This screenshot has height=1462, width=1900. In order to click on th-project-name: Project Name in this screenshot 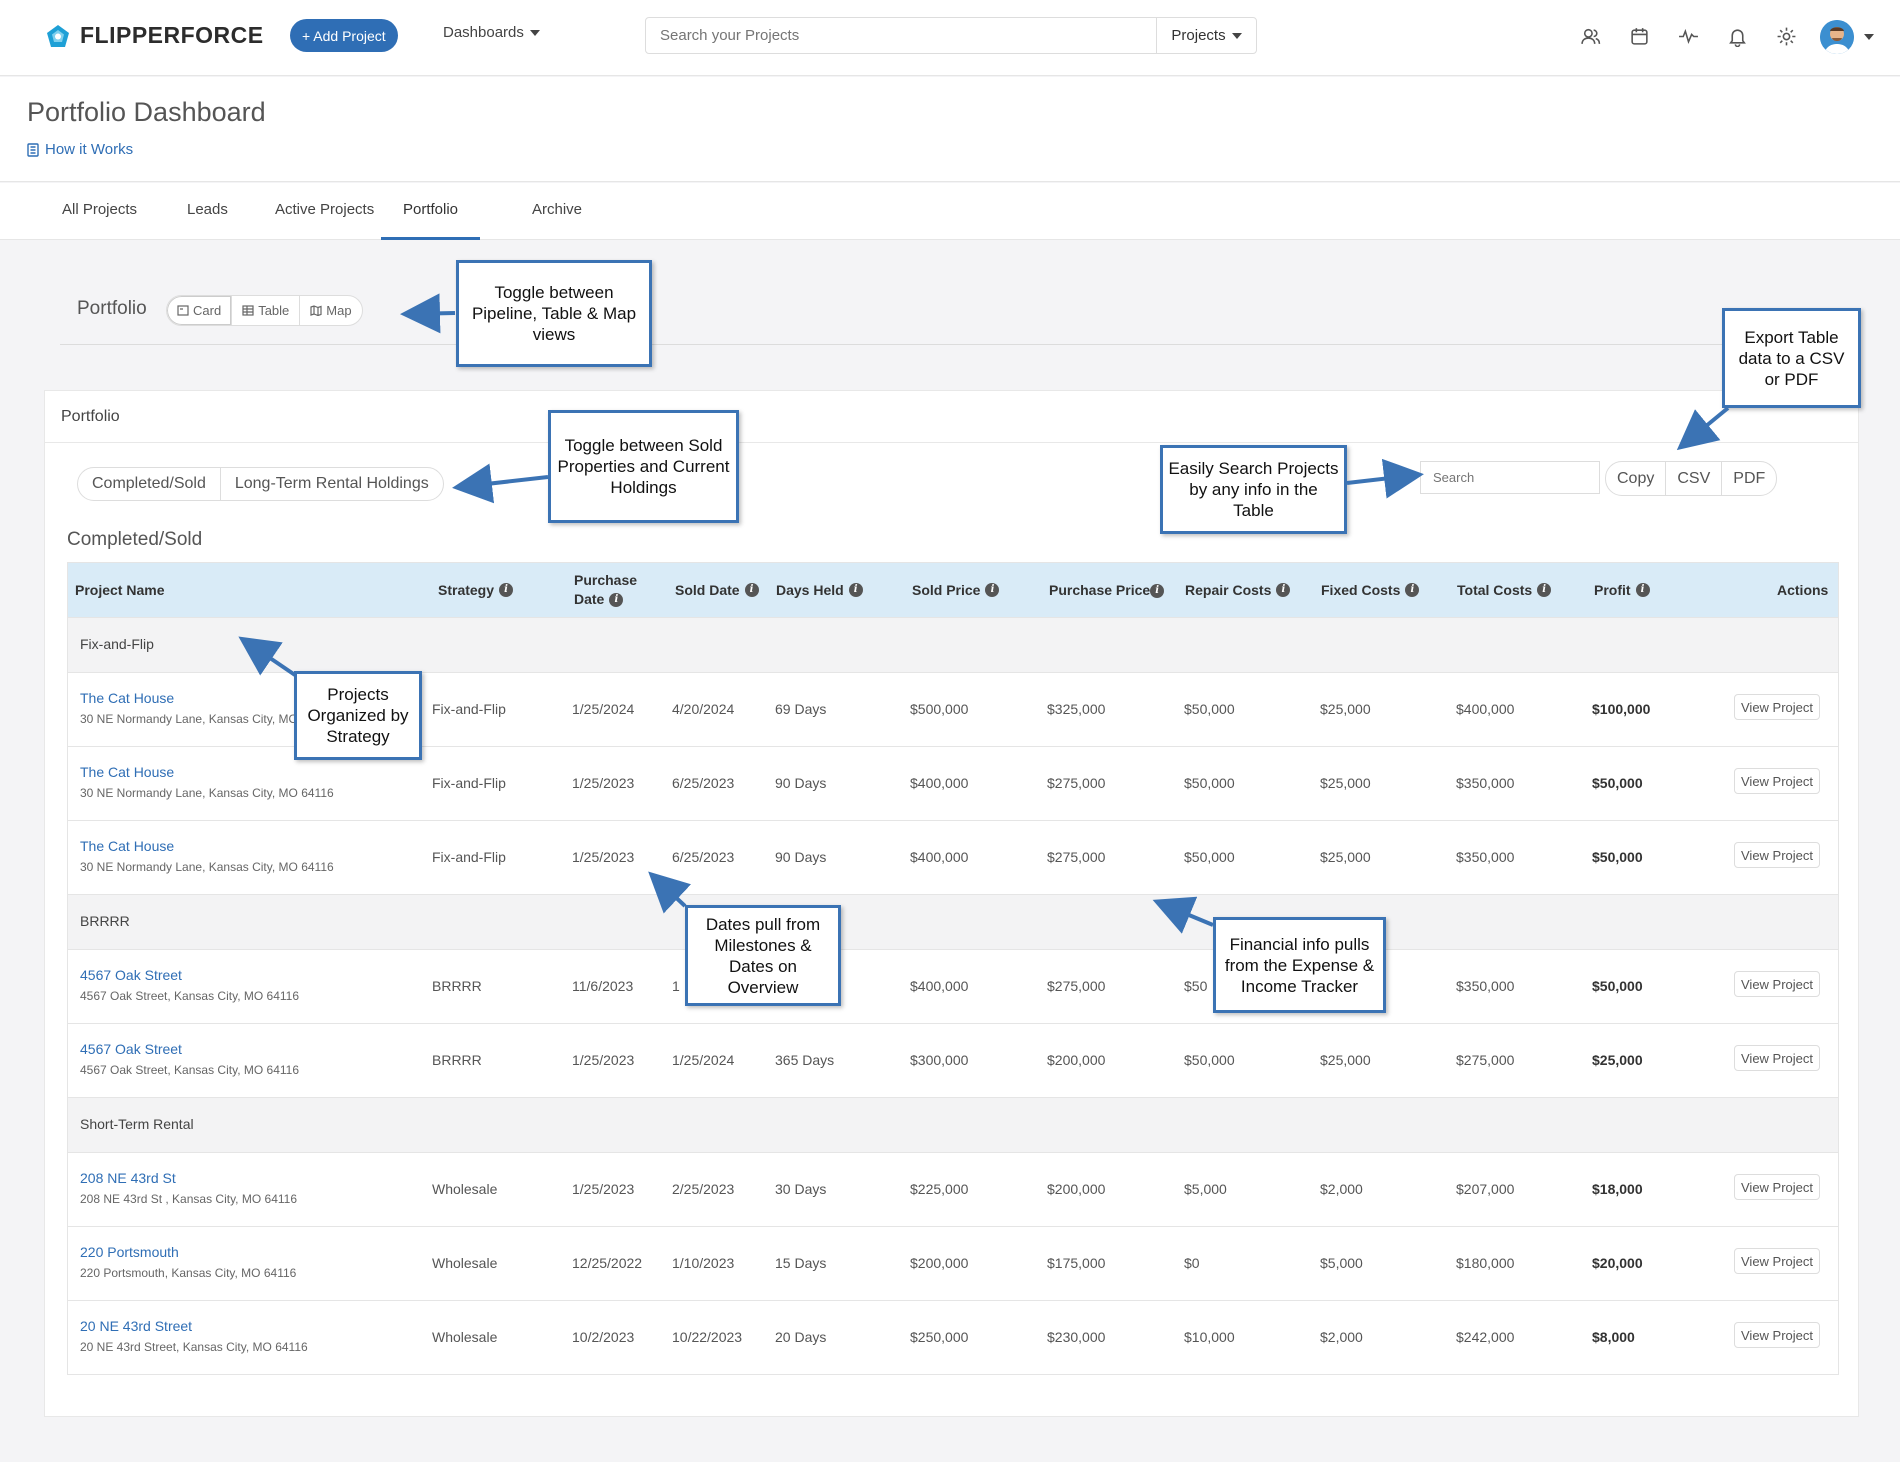, I will do `click(119, 590)`.